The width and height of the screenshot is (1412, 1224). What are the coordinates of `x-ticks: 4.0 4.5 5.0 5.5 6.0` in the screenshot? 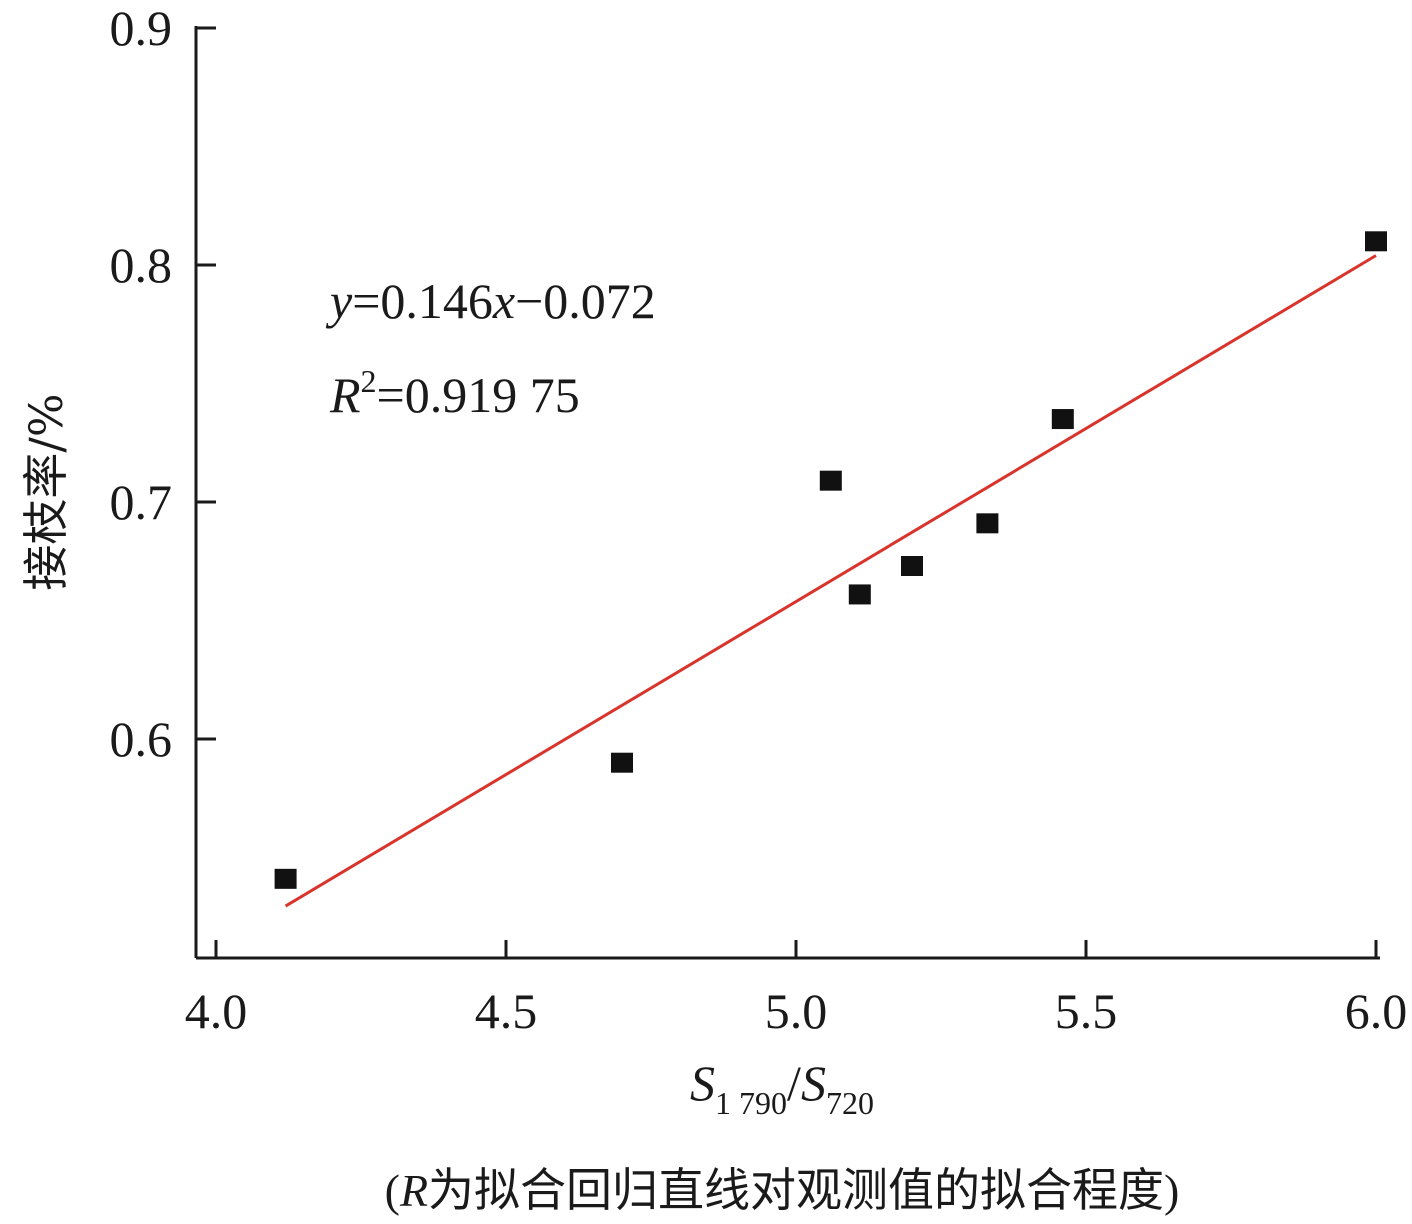 It's located at (796, 989).